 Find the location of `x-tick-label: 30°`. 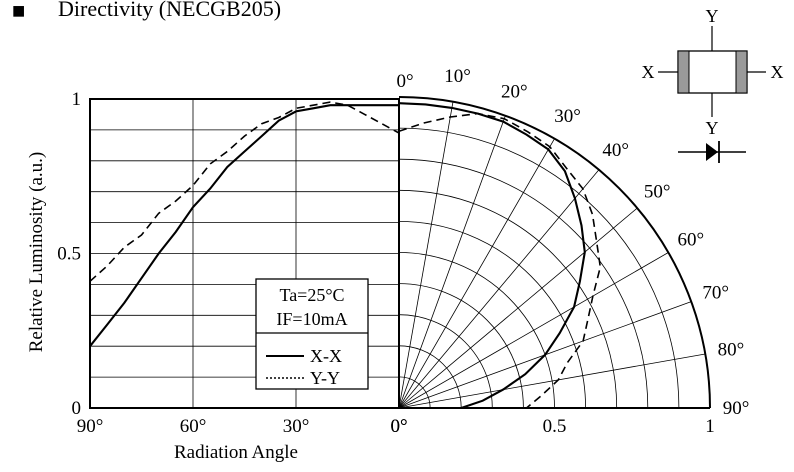

x-tick-label: 30° is located at coordinates (296, 426).